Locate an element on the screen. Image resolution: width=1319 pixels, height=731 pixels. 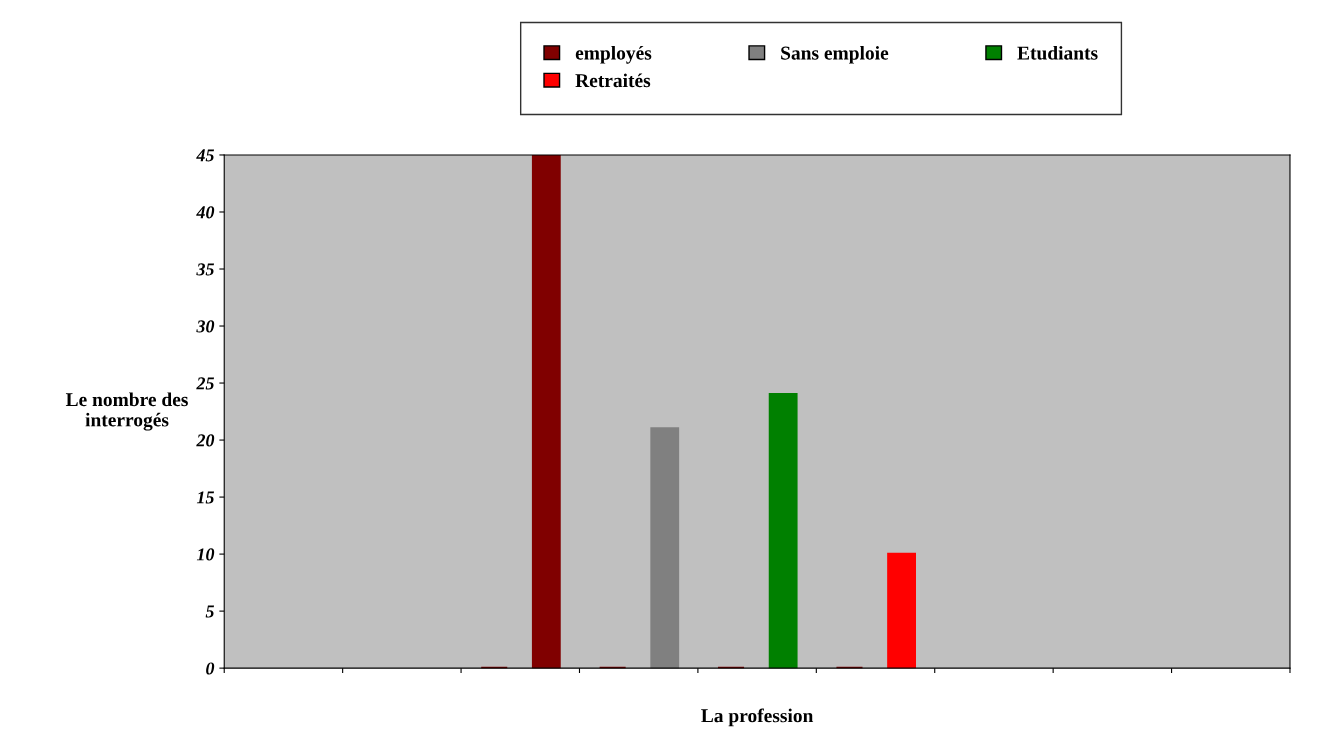
y-tick-label: 35 is located at coordinates (205, 269).